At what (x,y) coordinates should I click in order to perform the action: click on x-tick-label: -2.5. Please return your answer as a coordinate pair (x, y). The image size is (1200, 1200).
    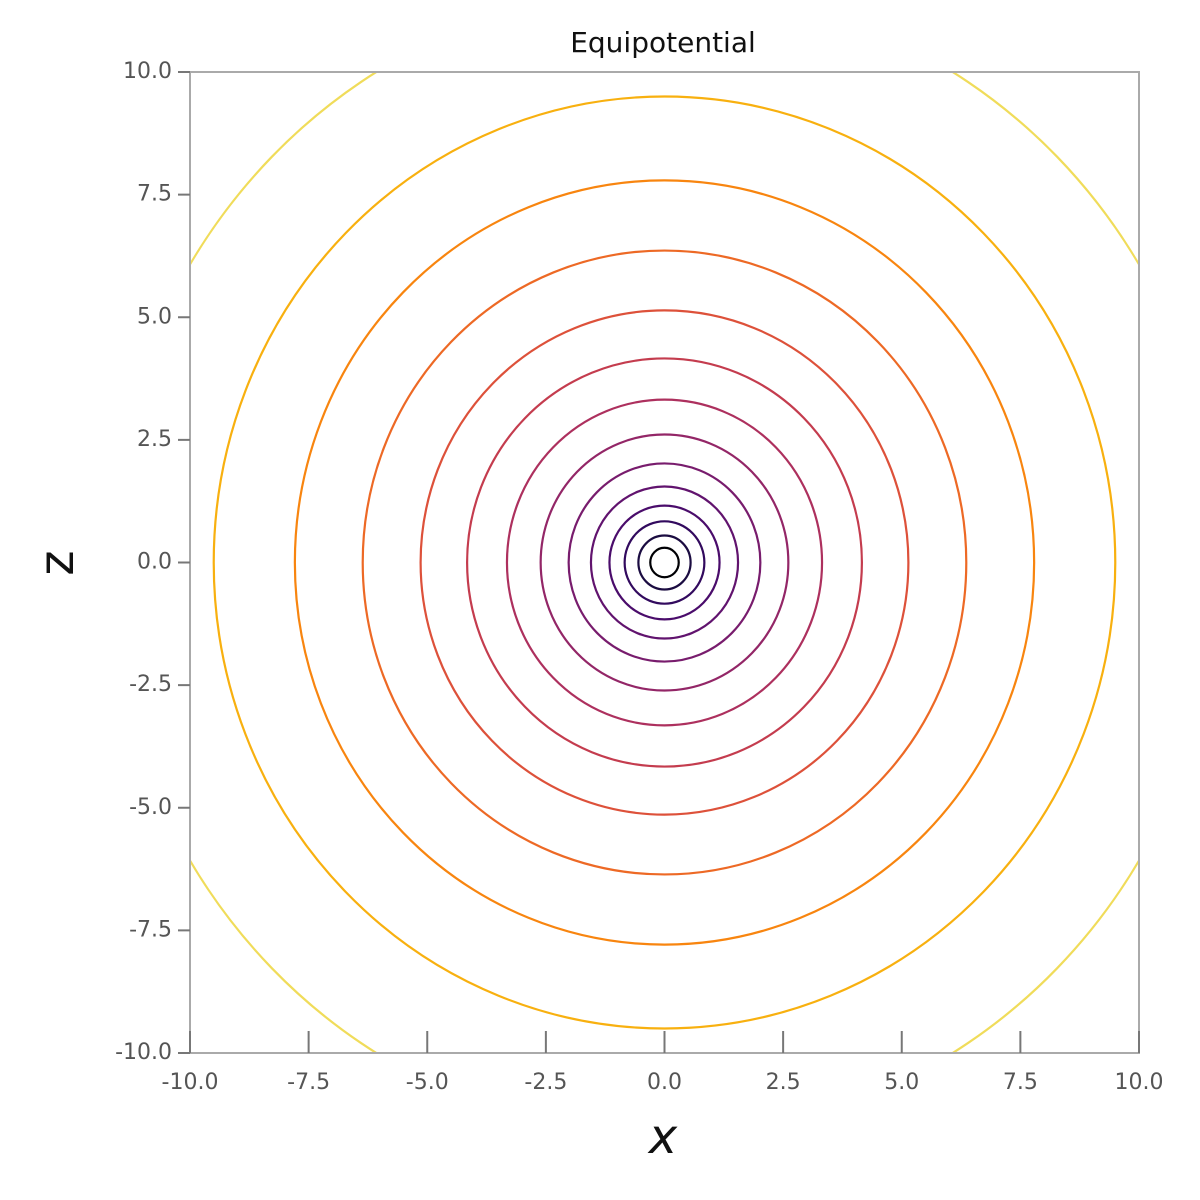
    Looking at the image, I should click on (545, 1082).